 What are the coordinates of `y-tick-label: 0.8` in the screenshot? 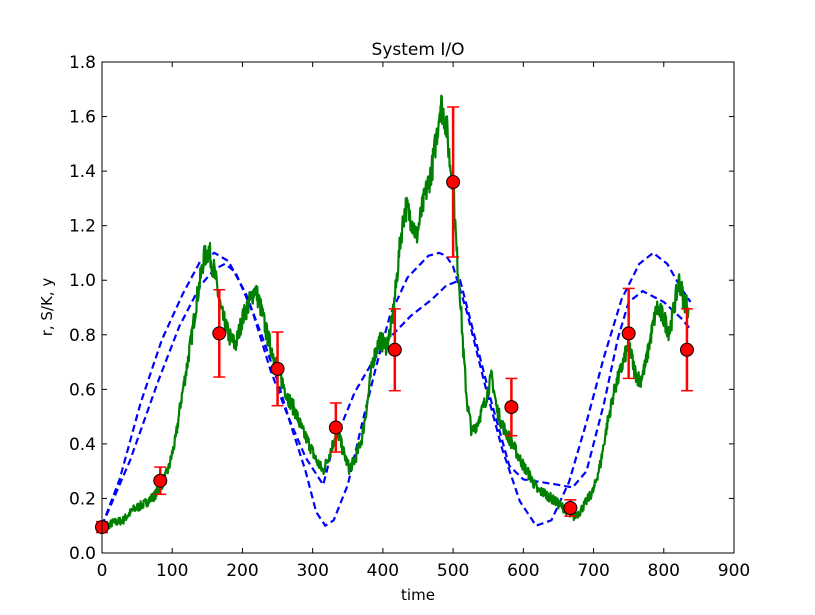 It's located at (82, 336).